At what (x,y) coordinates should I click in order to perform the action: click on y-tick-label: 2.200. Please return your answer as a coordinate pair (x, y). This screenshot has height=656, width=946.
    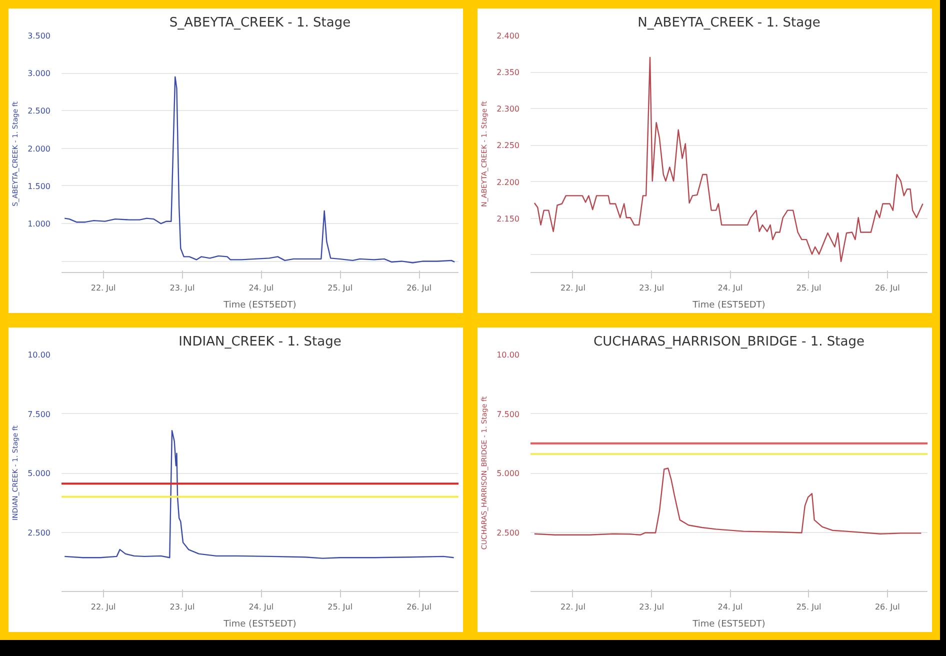
    Looking at the image, I should click on (508, 182).